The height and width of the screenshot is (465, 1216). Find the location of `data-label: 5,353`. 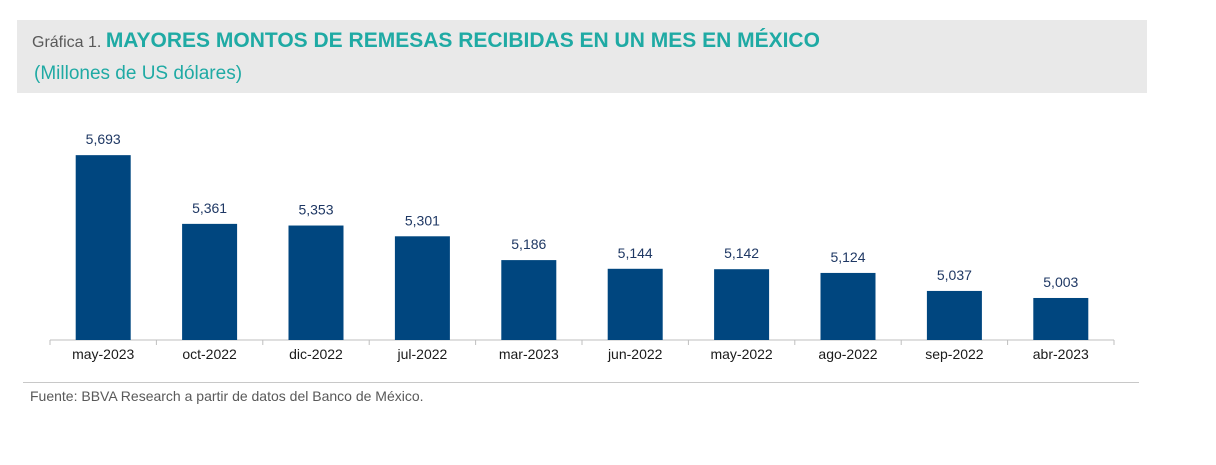

data-label: 5,353 is located at coordinates (315, 210).